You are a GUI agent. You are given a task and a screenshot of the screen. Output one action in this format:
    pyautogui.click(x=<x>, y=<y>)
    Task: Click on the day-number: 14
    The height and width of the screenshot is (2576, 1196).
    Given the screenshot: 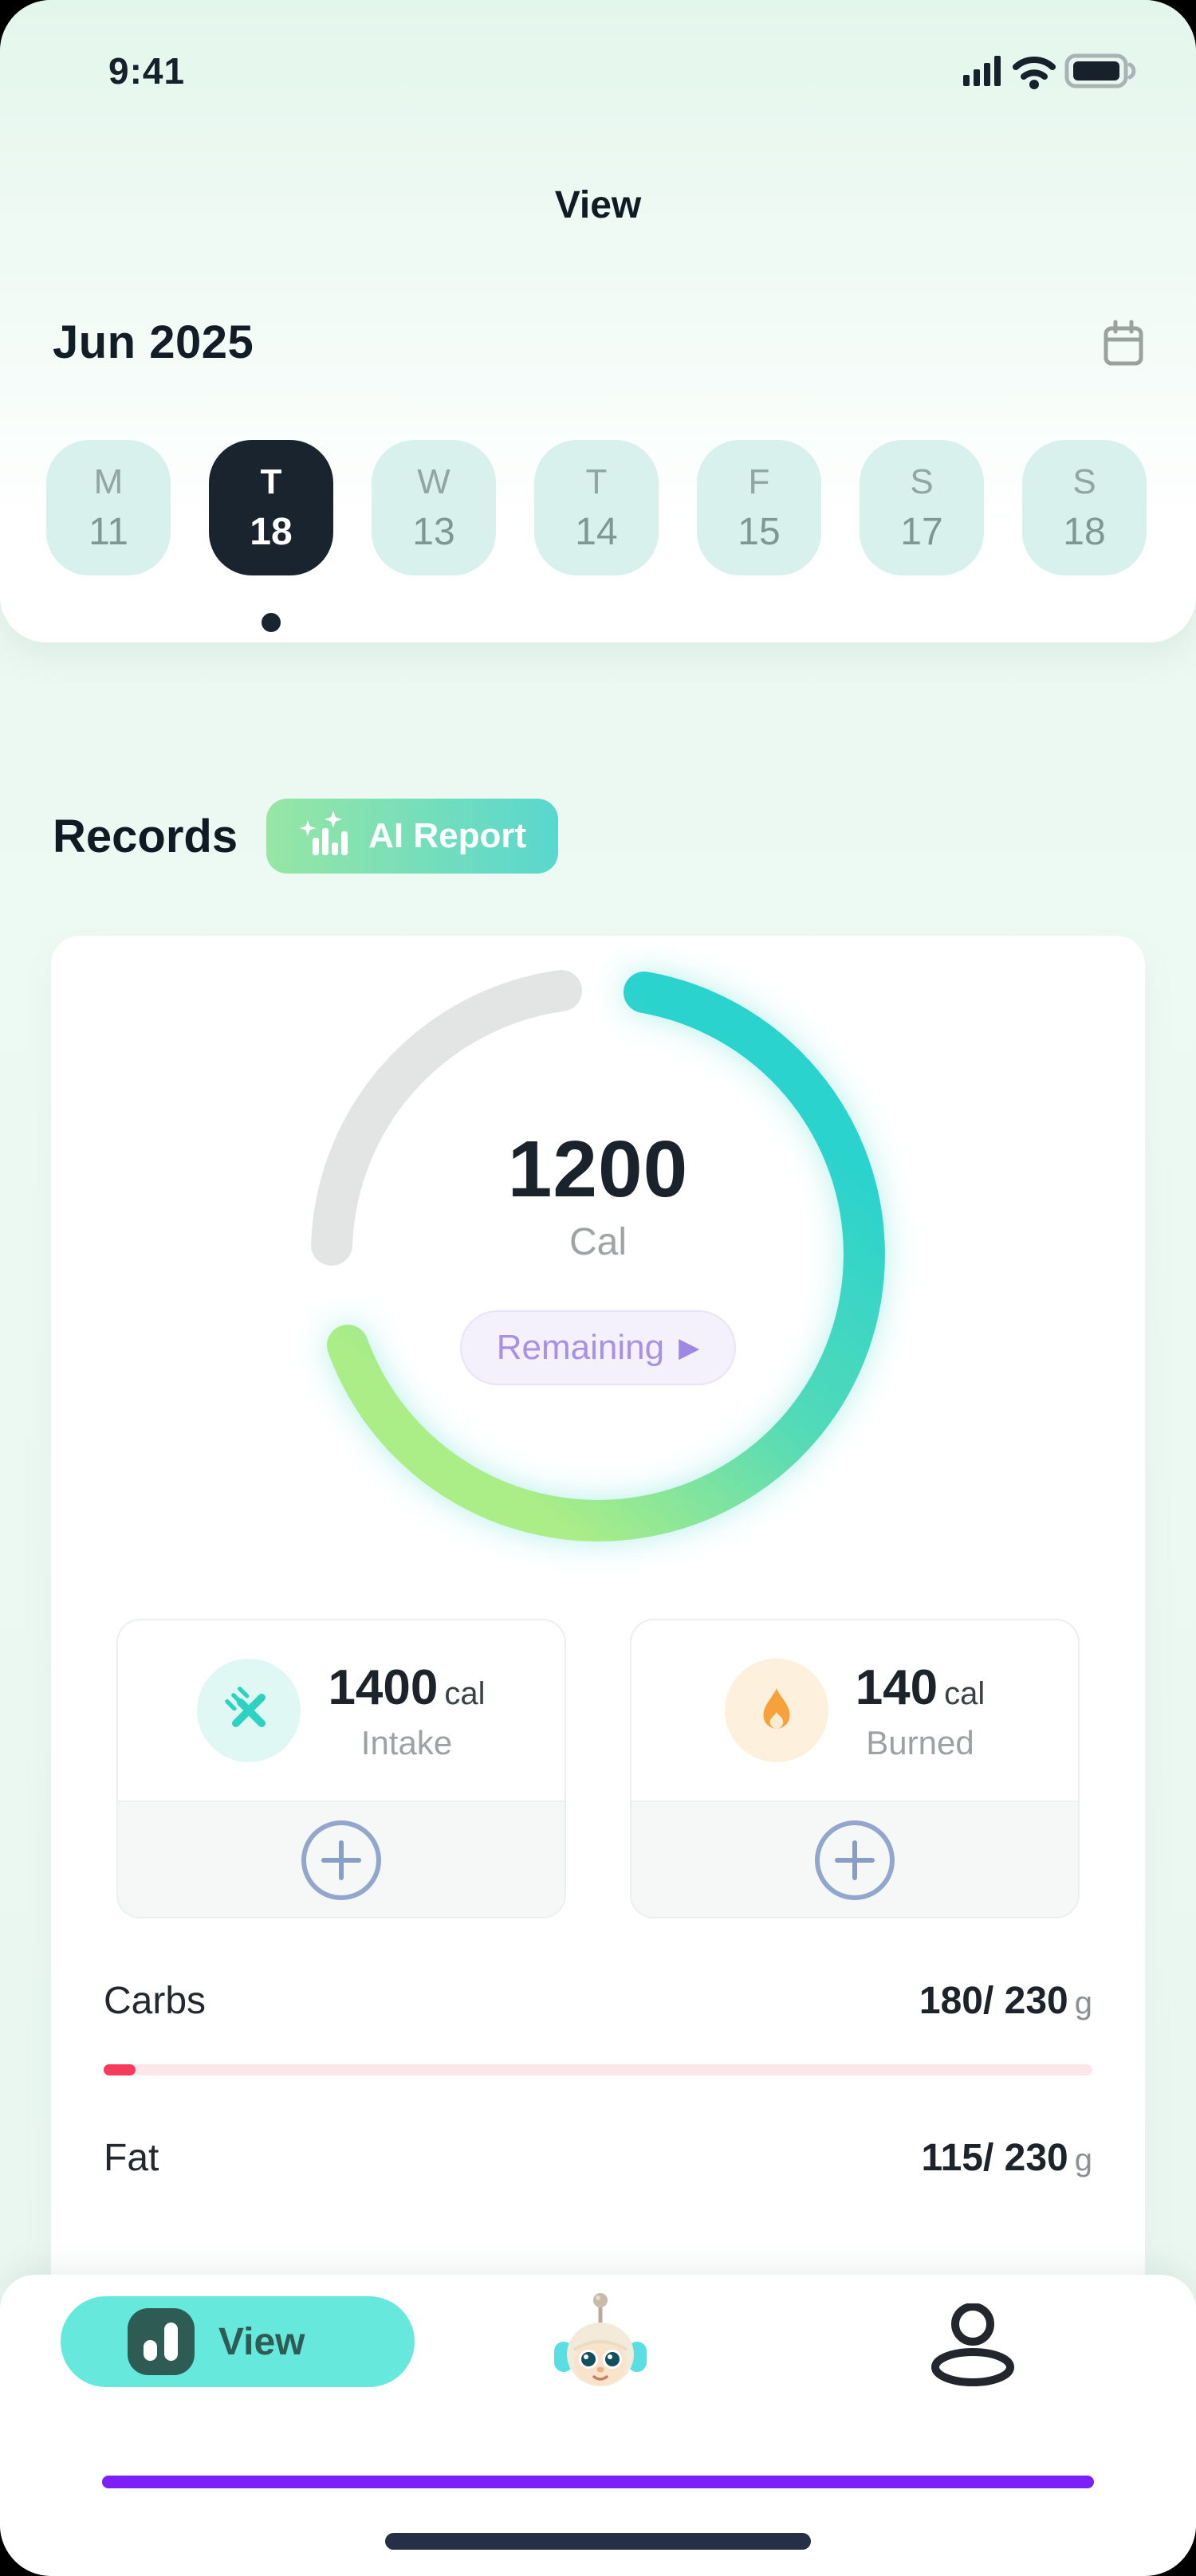 What is the action you would take?
    pyautogui.click(x=596, y=531)
    